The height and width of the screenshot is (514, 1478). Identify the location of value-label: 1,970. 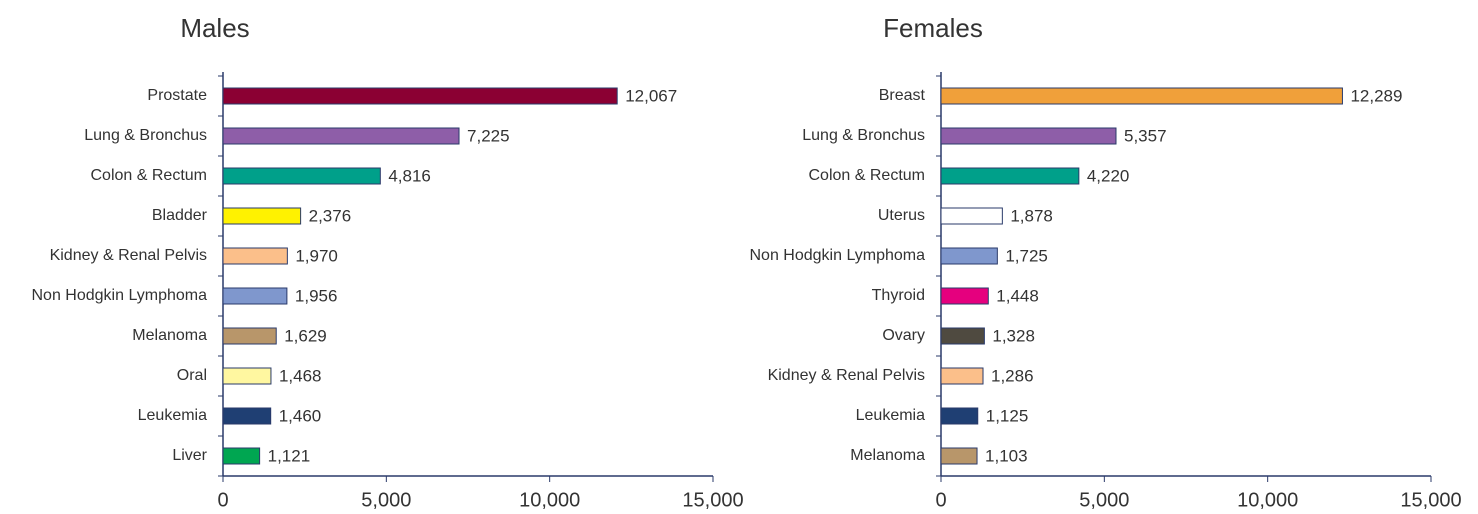
(316, 255).